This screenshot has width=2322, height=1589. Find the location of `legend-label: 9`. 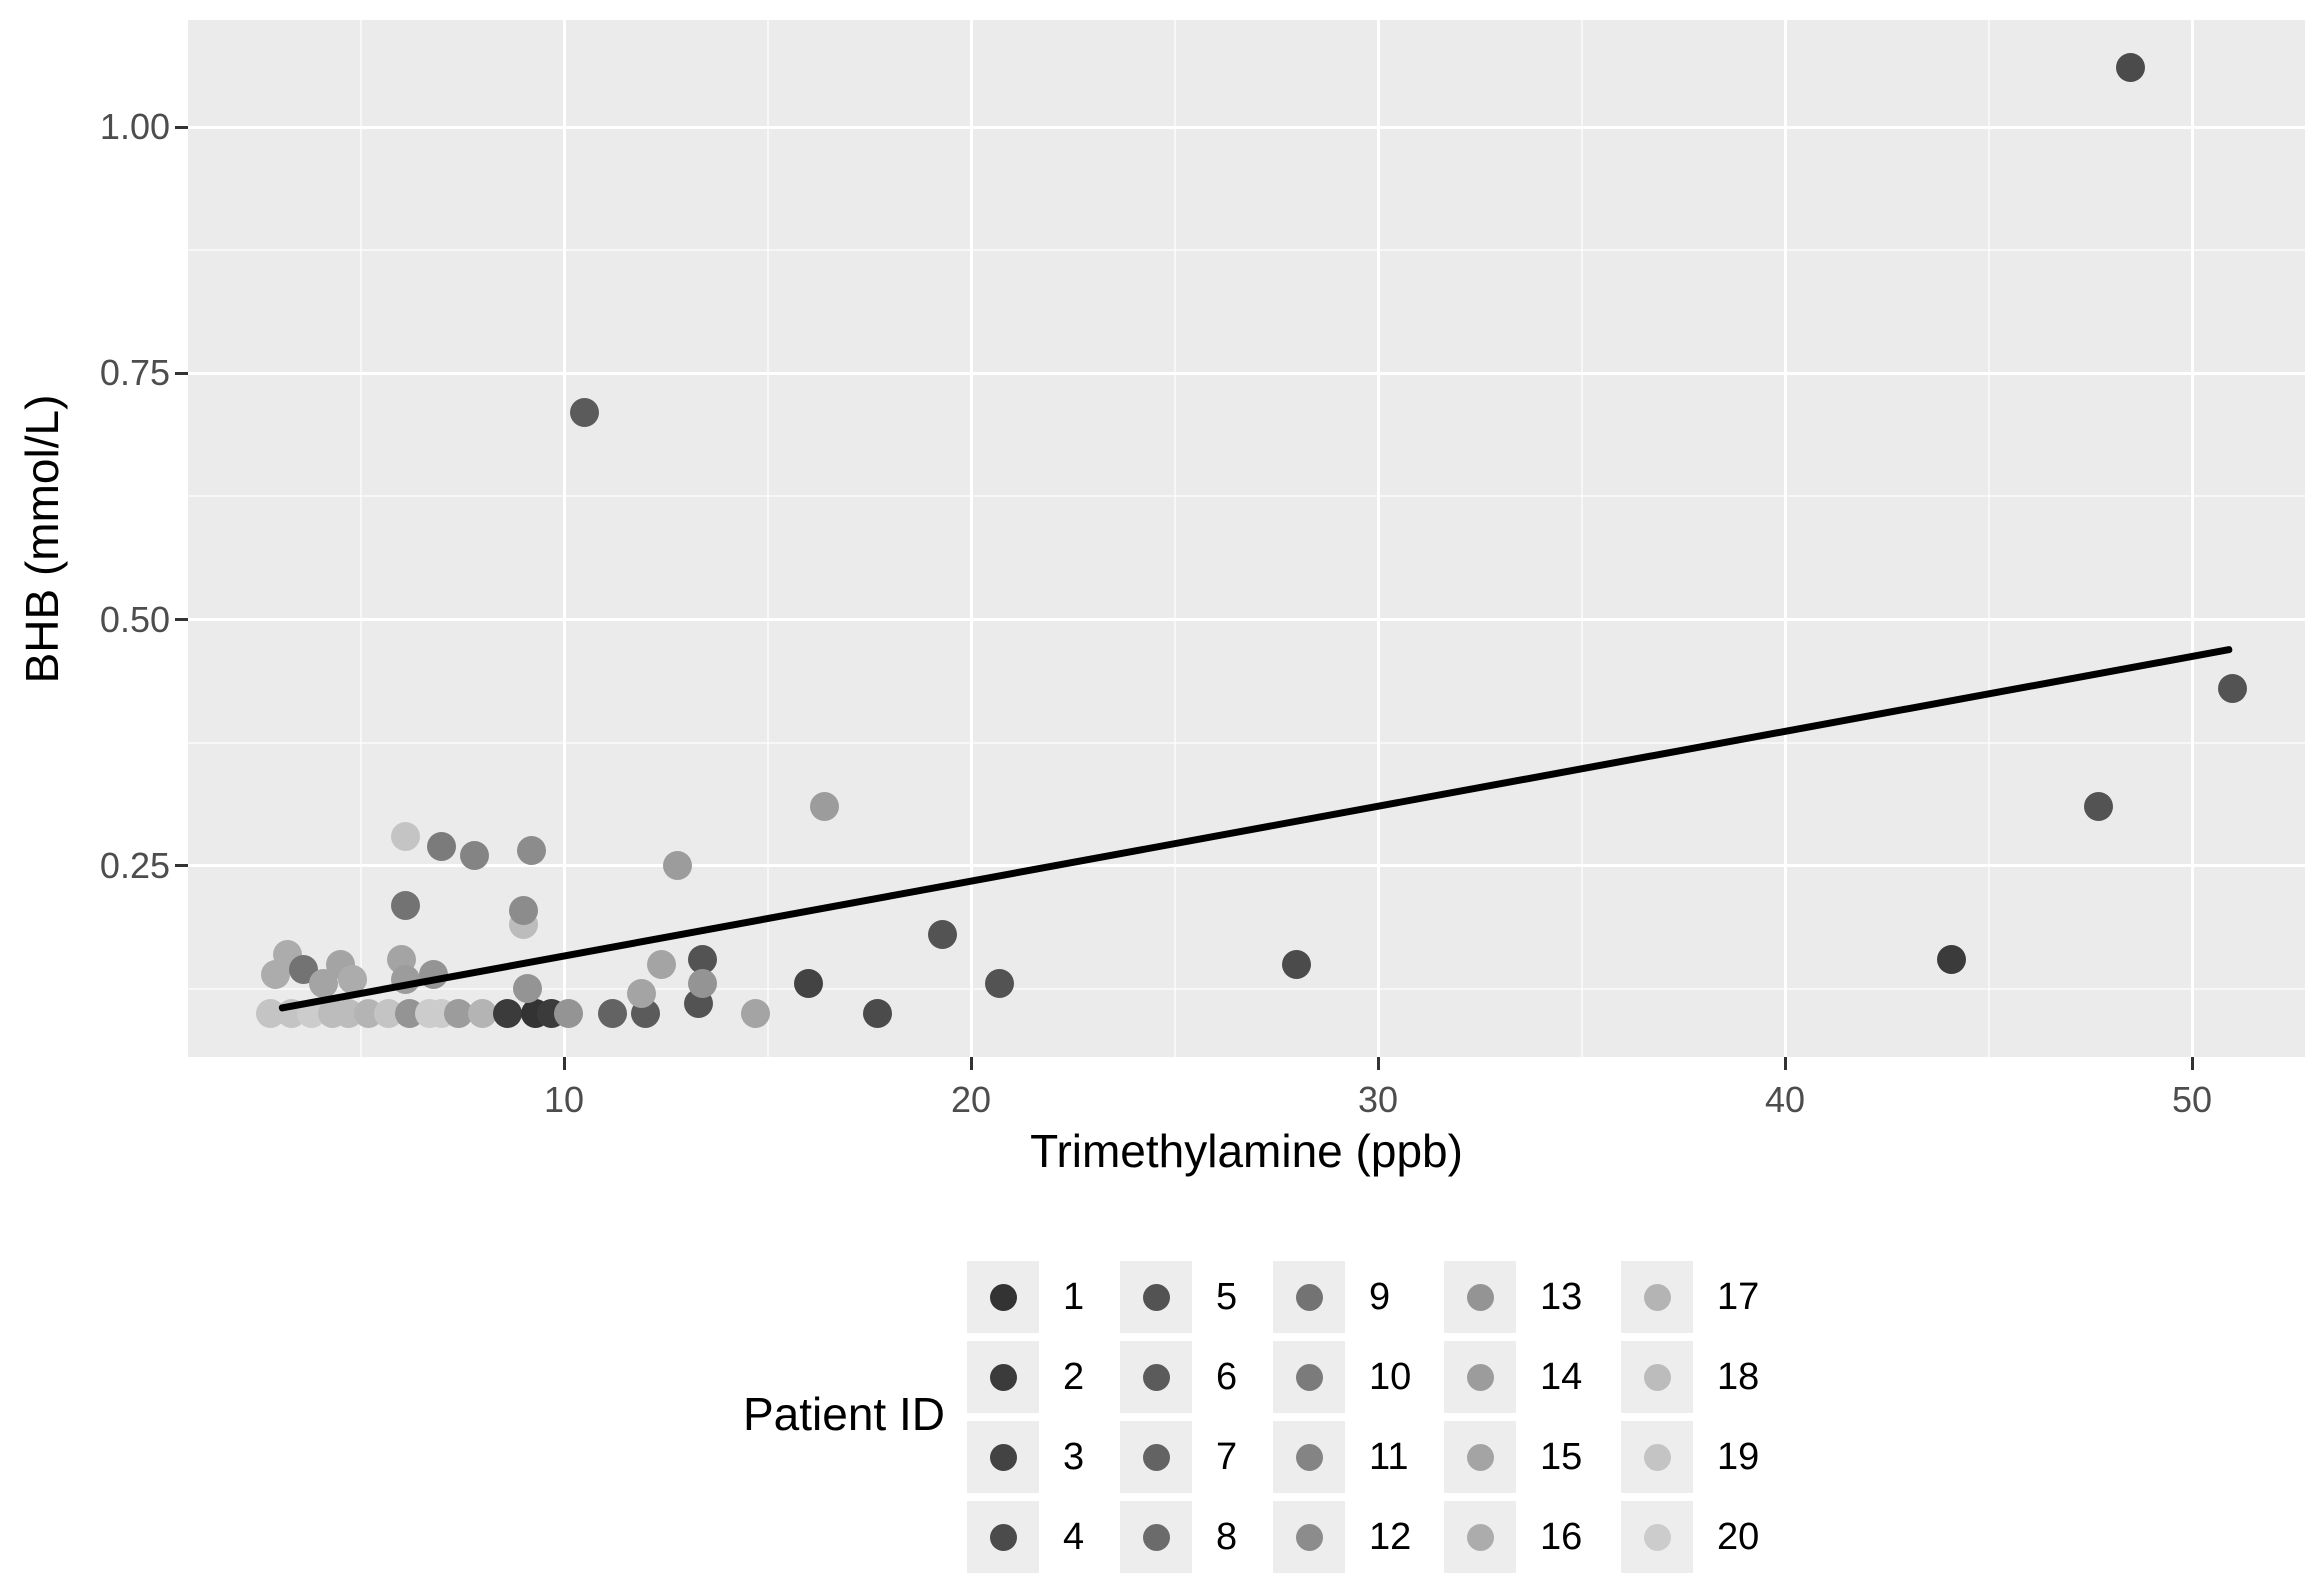

legend-label: 9 is located at coordinates (1380, 1297).